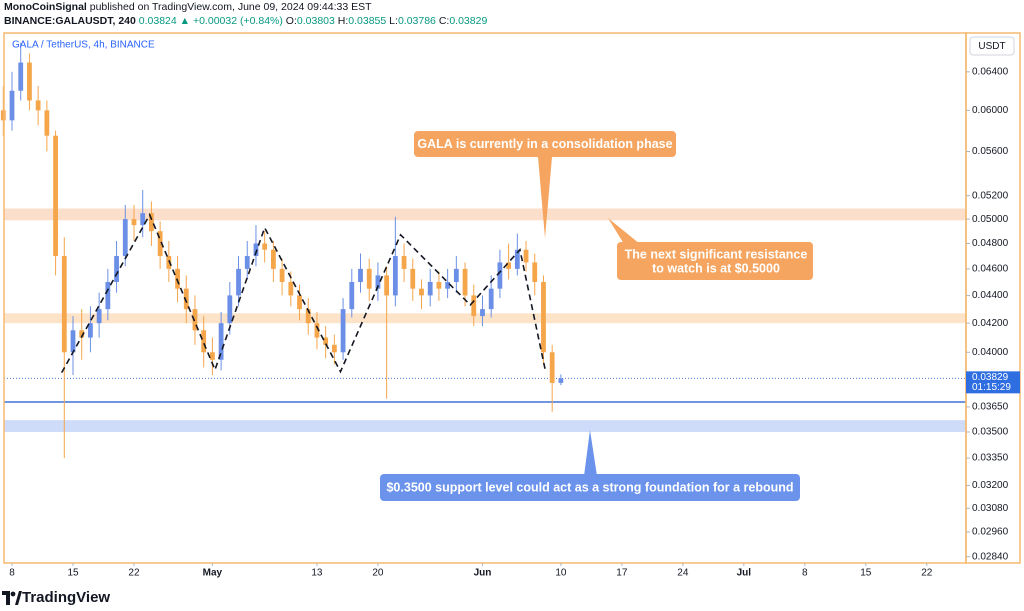 This screenshot has width=1024, height=611. Describe the element at coordinates (716, 268) in the screenshot. I see `callout-text: to watch is at $0.5000` at that location.